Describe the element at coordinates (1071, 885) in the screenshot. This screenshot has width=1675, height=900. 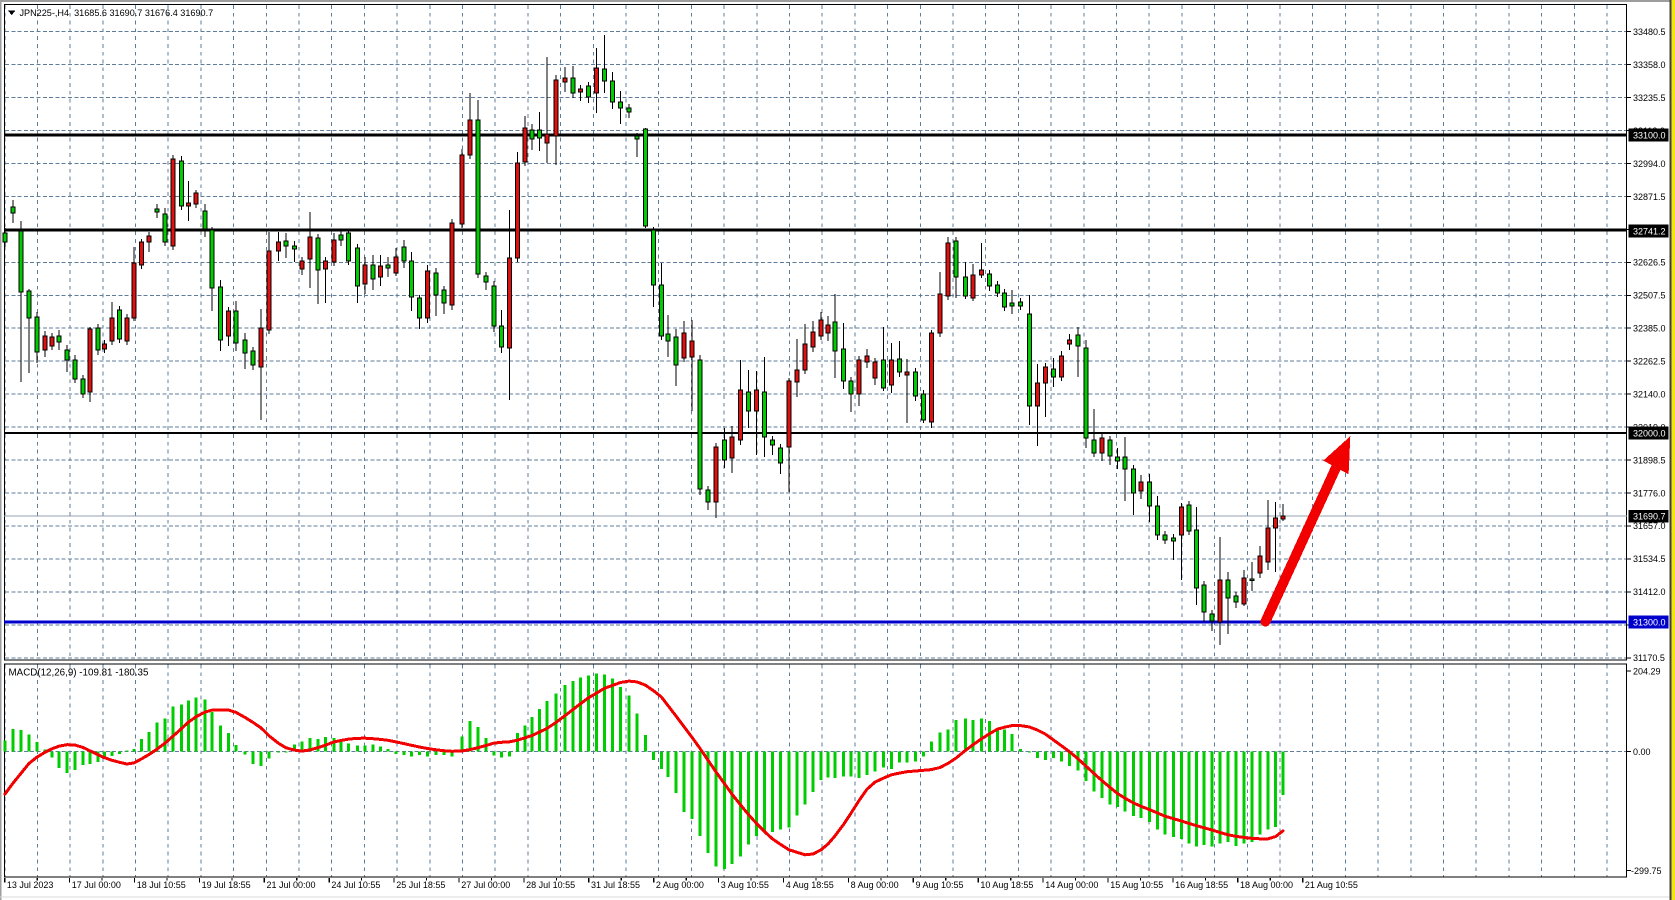
I see `svg-text: 14 Aug 00:00` at that location.